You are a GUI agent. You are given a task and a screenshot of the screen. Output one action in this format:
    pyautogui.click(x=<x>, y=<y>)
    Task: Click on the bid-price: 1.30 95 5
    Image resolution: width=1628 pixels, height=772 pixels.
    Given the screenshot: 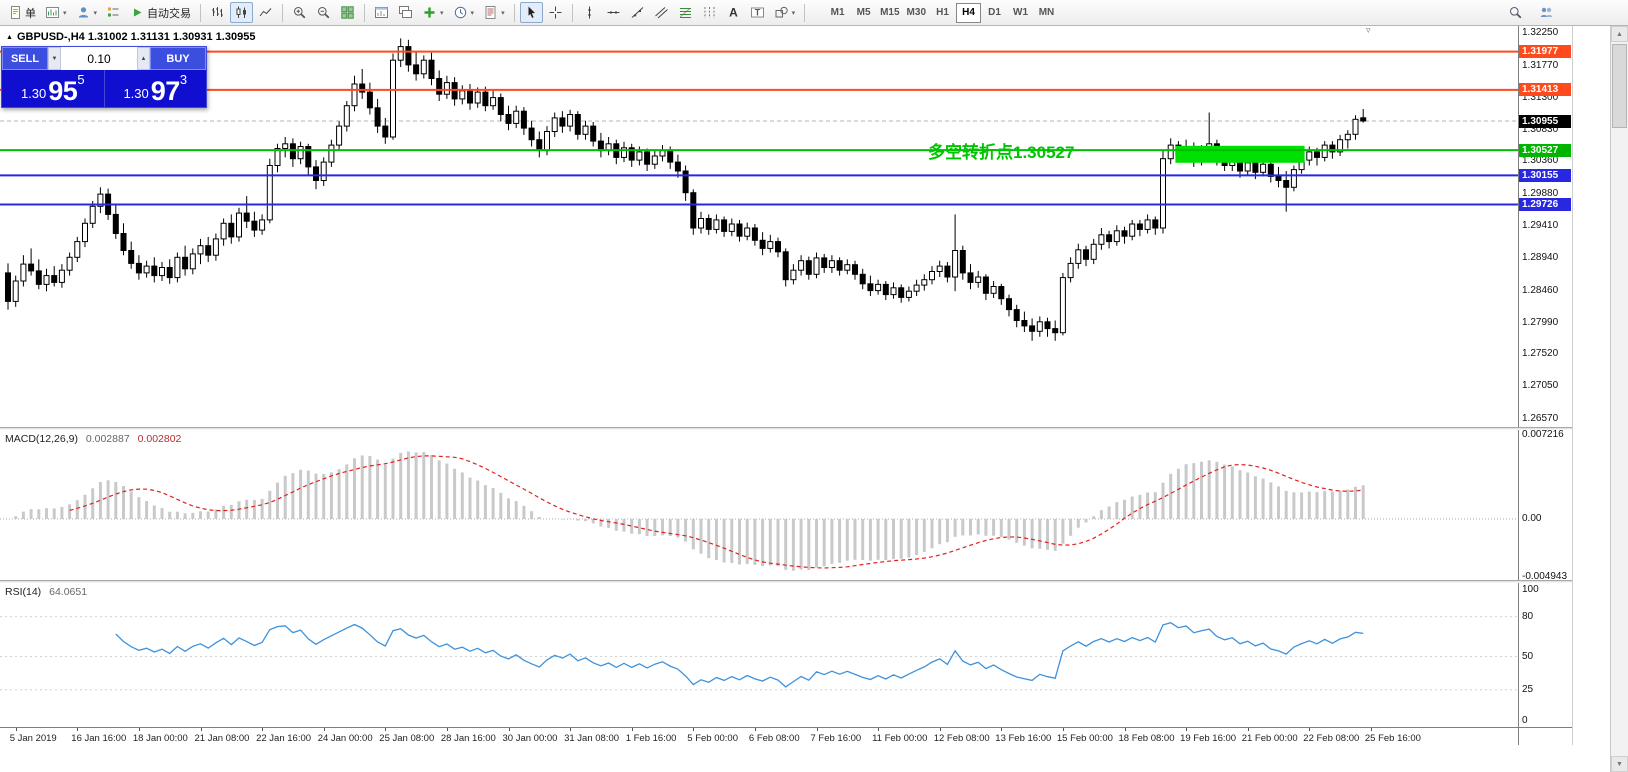 What is the action you would take?
    pyautogui.click(x=53, y=88)
    